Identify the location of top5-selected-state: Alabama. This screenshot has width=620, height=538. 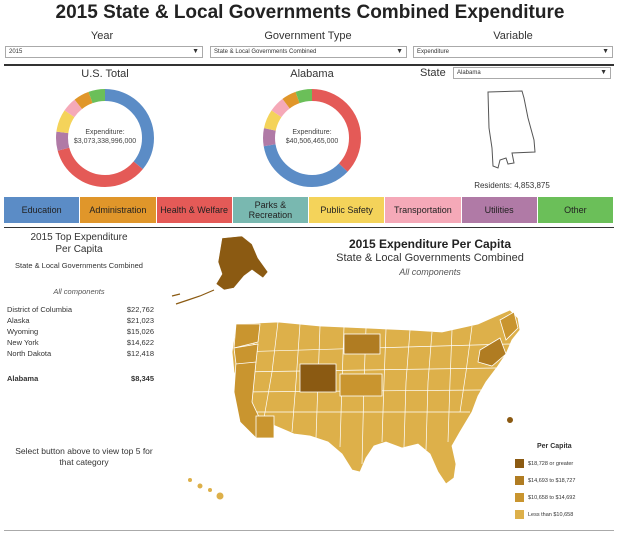
(23, 378).